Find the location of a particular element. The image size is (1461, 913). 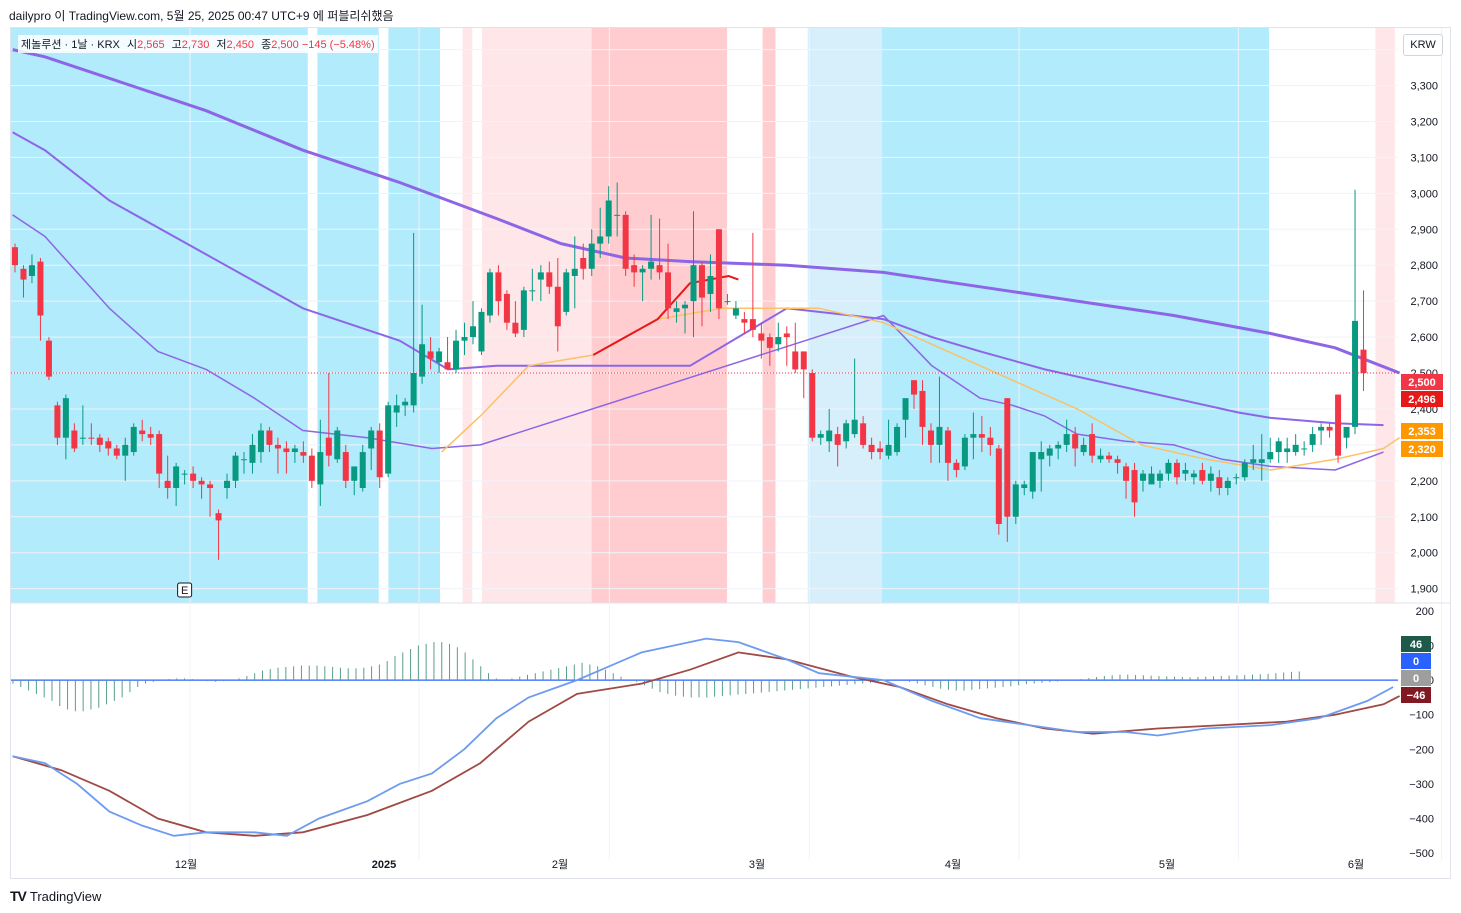

currency-button: KRW is located at coordinates (1423, 45).